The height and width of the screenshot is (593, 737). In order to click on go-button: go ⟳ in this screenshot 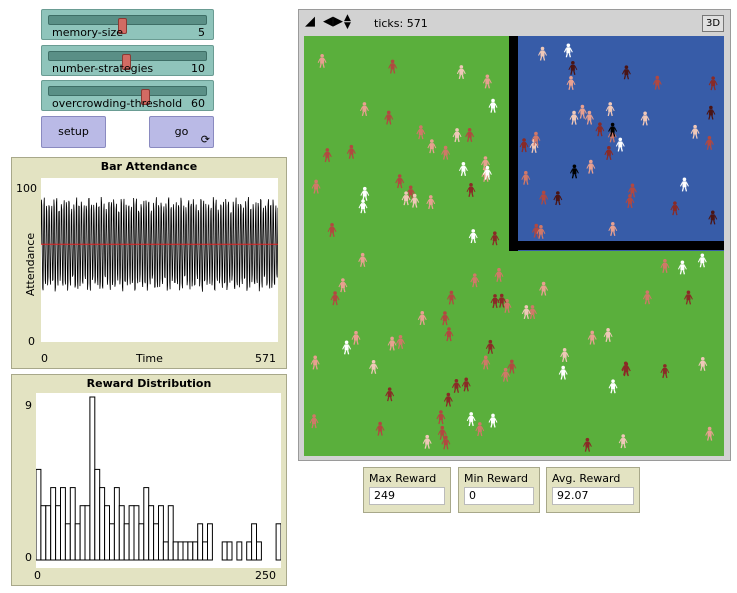, I will do `click(181, 132)`.